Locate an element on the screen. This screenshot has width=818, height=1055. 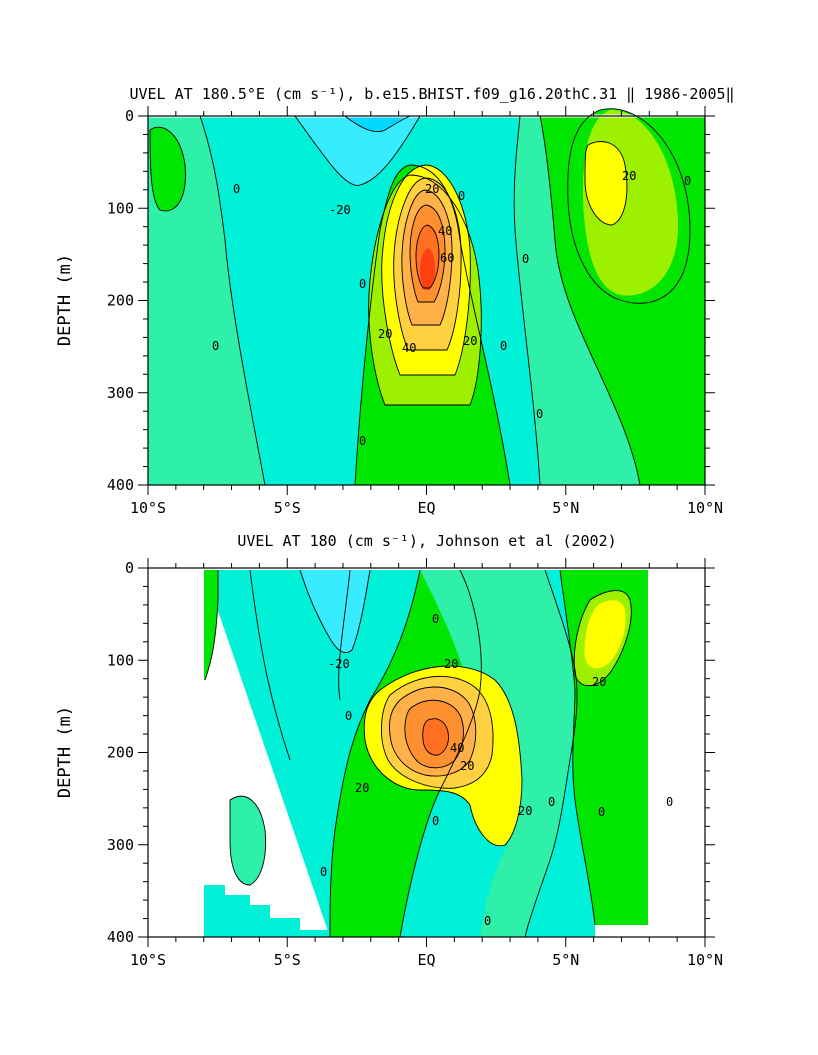
obs-euc-peak is located at coordinates (435, 737).